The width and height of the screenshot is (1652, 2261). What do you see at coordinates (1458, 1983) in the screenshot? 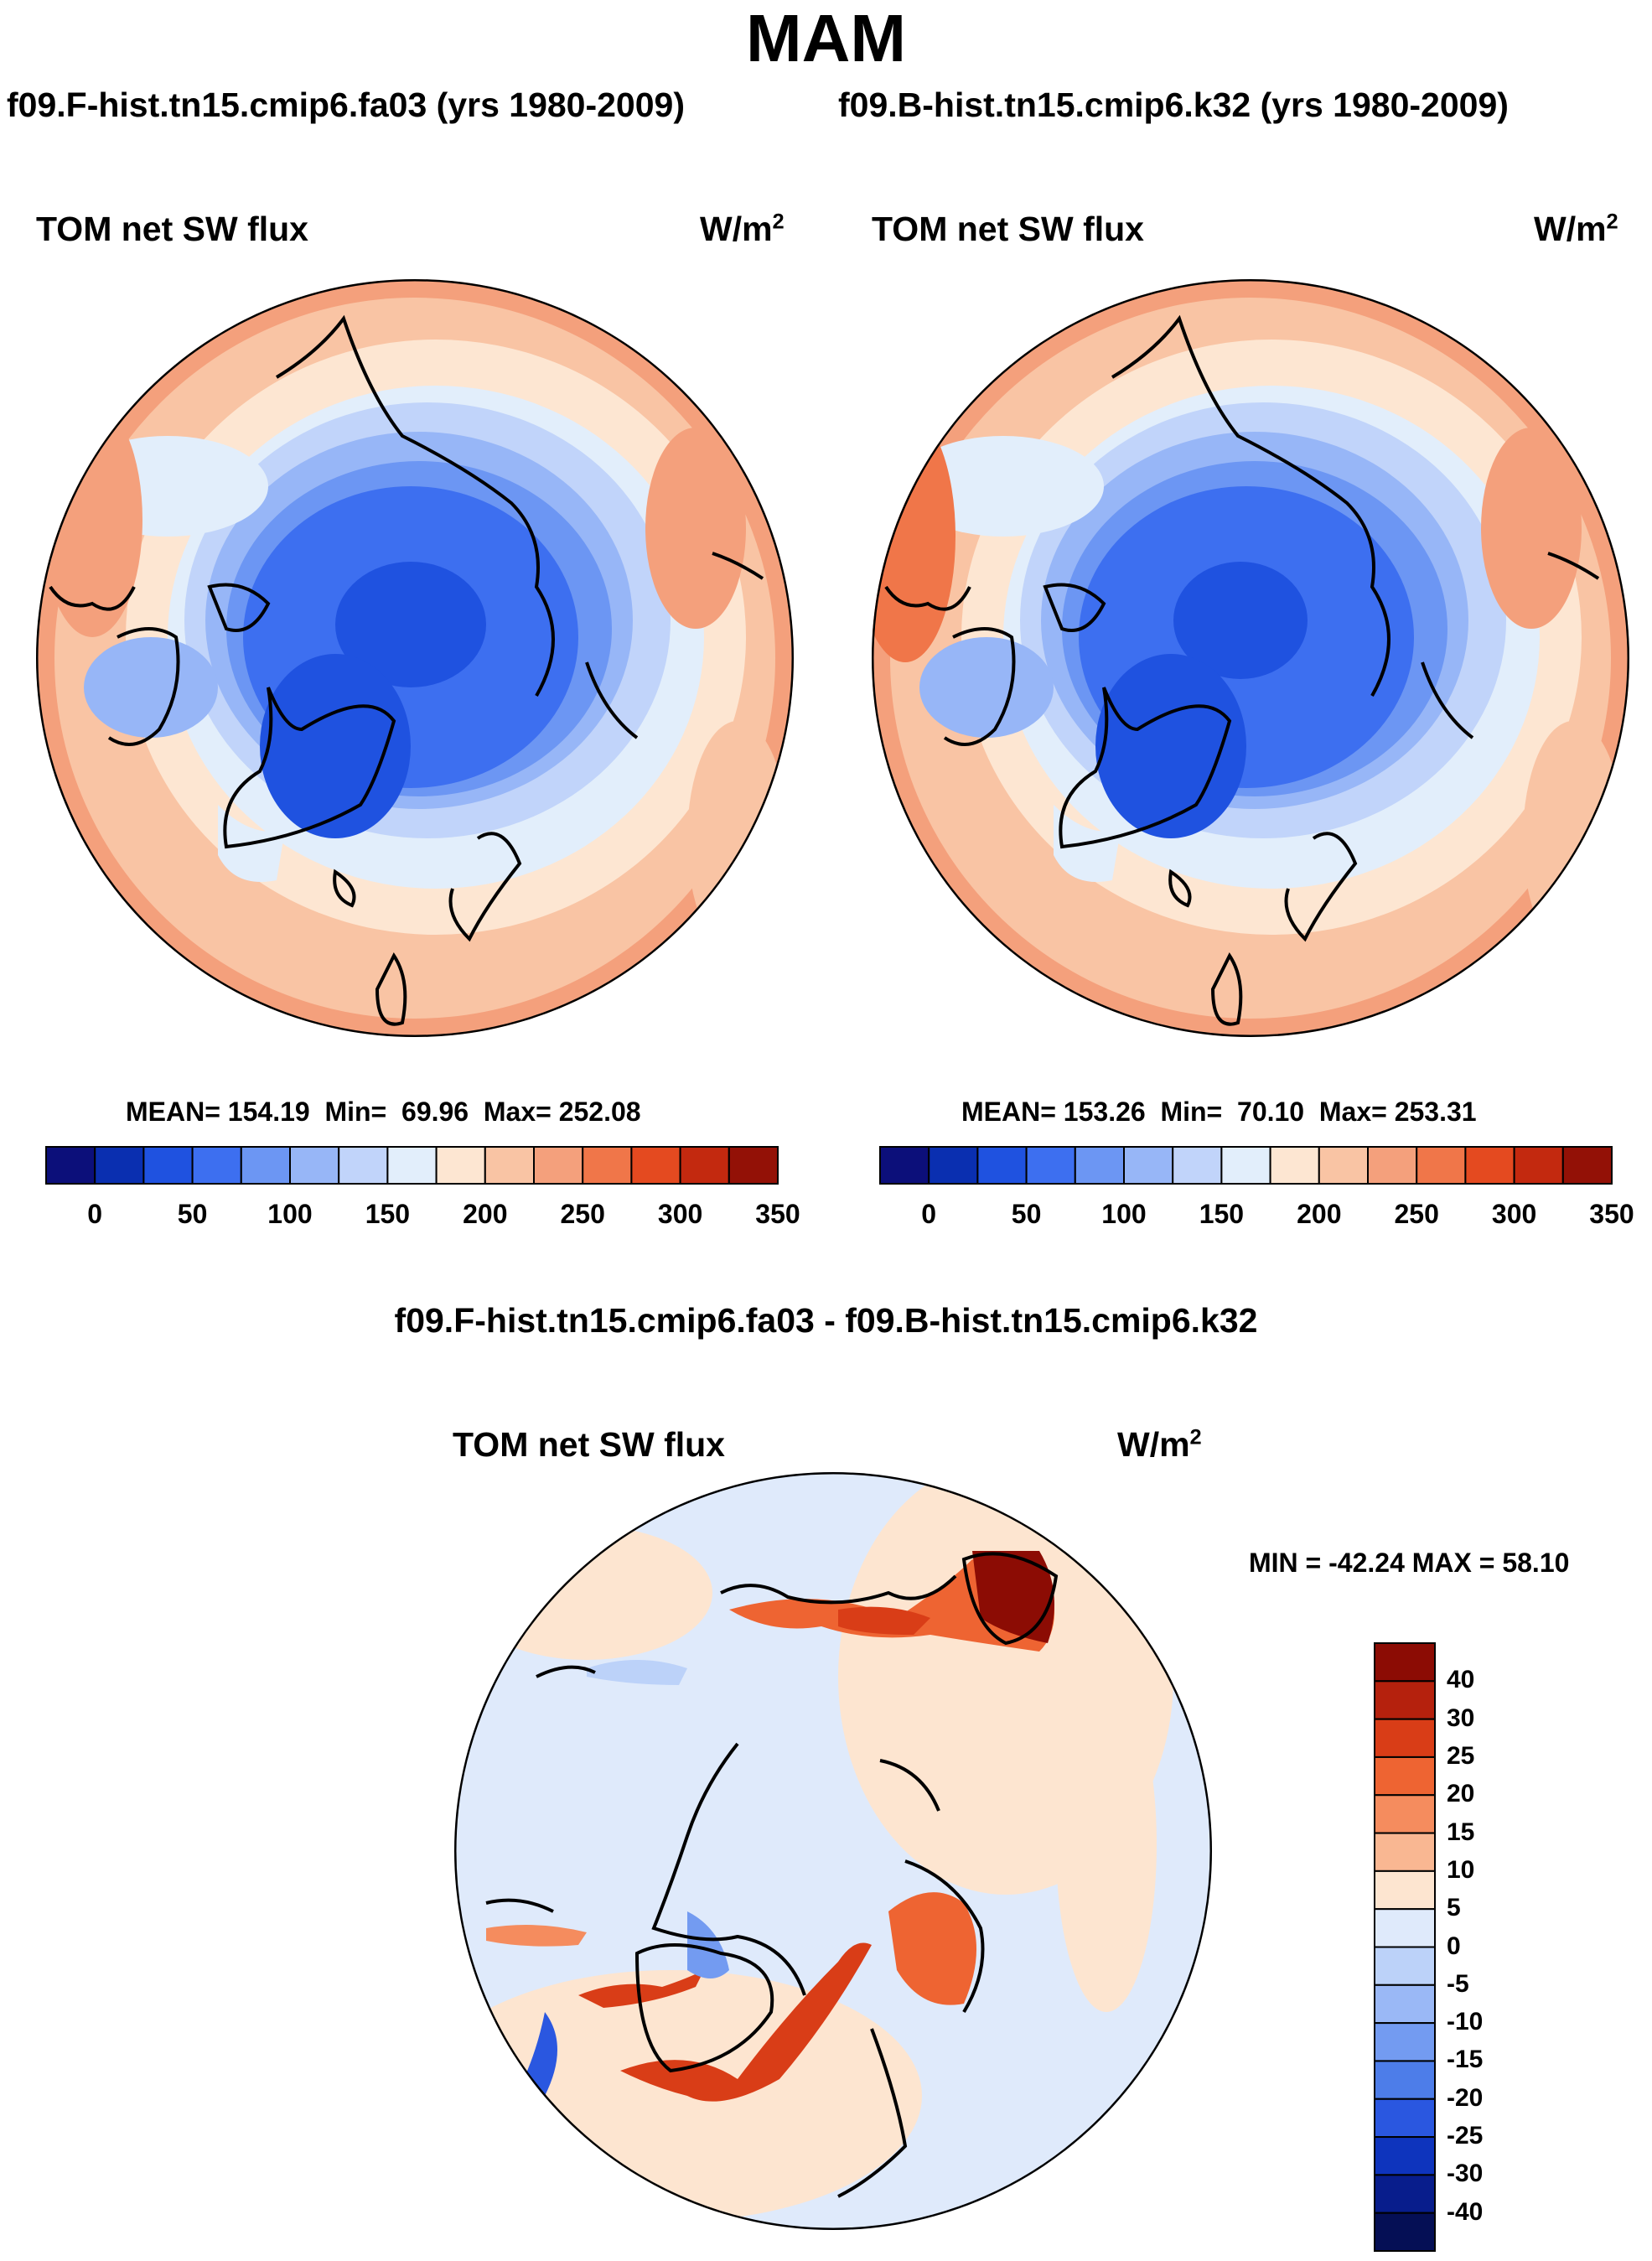
I see `colorbar-tick-label: -5` at bounding box center [1458, 1983].